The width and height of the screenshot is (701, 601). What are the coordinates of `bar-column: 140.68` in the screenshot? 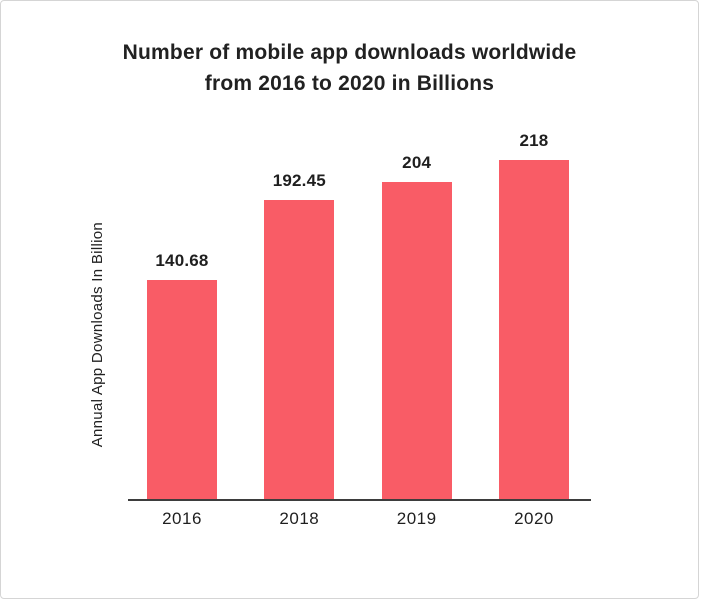 It's located at (182, 375).